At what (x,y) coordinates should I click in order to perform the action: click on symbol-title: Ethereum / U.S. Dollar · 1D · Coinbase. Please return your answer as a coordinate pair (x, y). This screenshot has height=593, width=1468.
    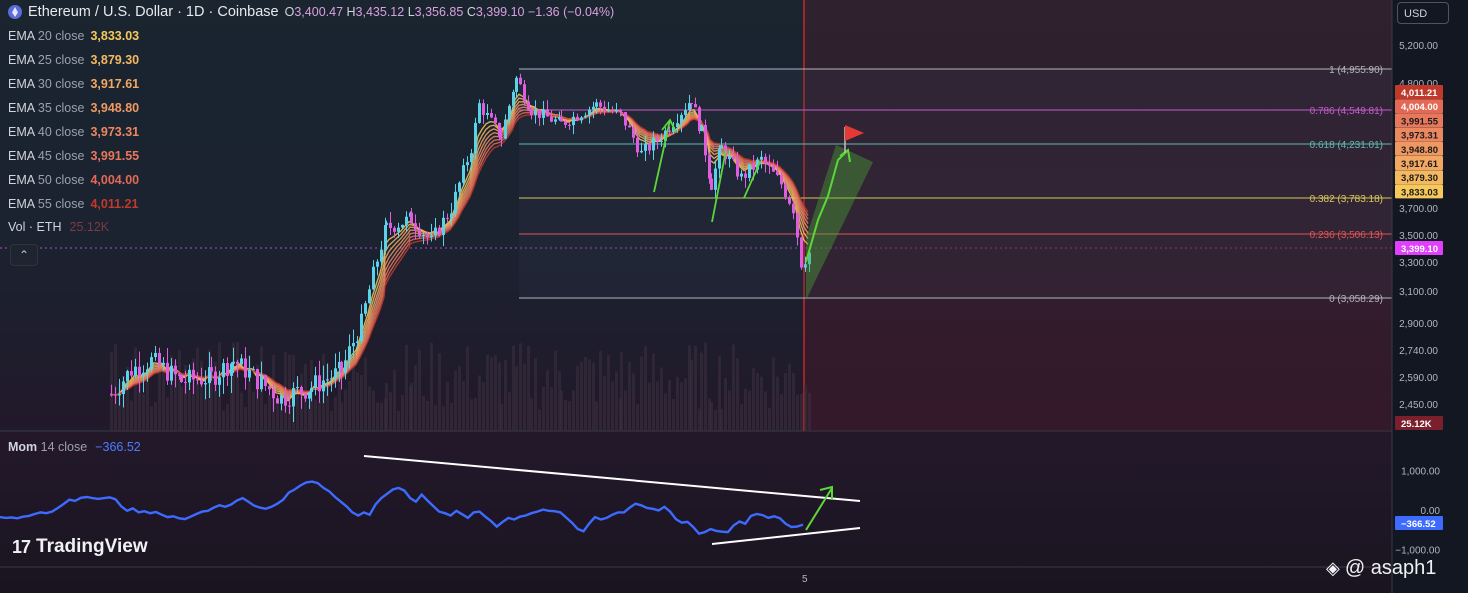
    Looking at the image, I should click on (153, 12).